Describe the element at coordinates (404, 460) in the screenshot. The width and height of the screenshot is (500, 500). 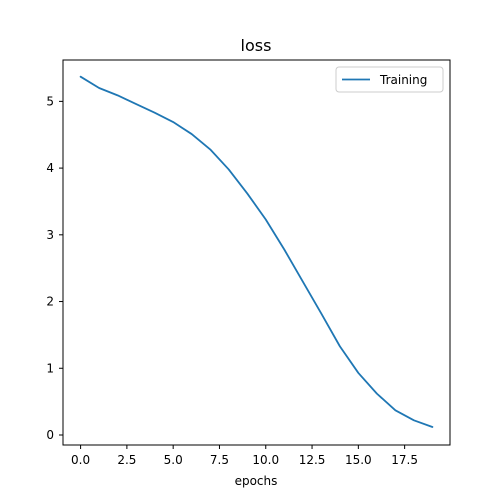
I see `x-tick-label: 17.5` at that location.